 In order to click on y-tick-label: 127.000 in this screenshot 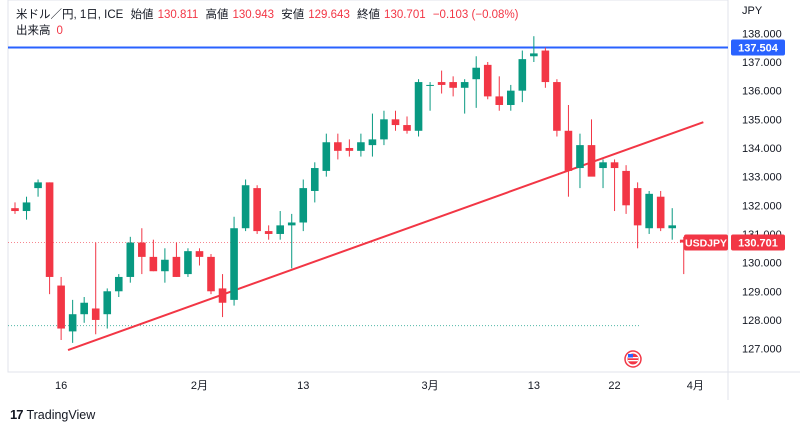, I will do `click(762, 350)`.